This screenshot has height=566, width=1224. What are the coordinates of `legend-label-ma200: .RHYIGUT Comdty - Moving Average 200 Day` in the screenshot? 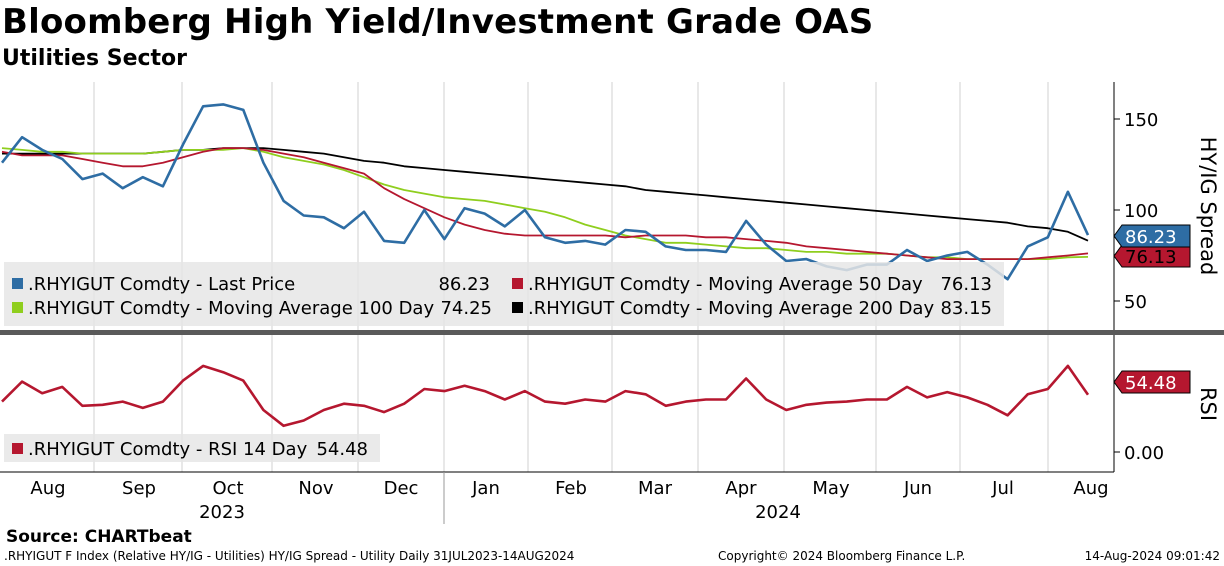 It's located at (731, 308).